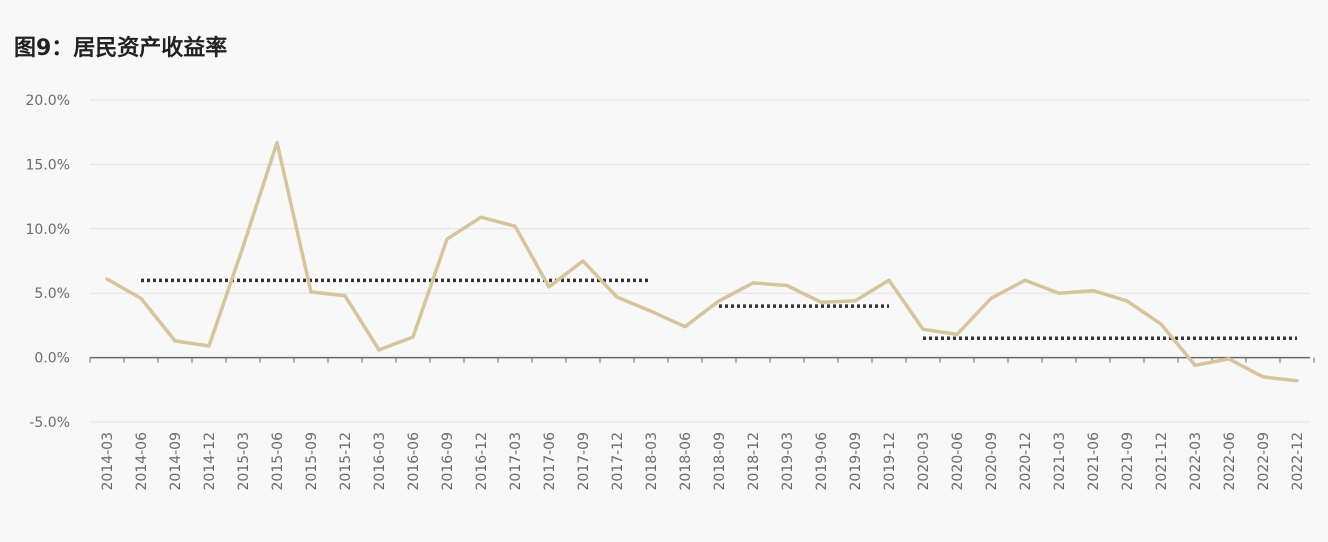  Describe the element at coordinates (278, 461) in the screenshot. I see `x-tick-label: 2015-06` at that location.